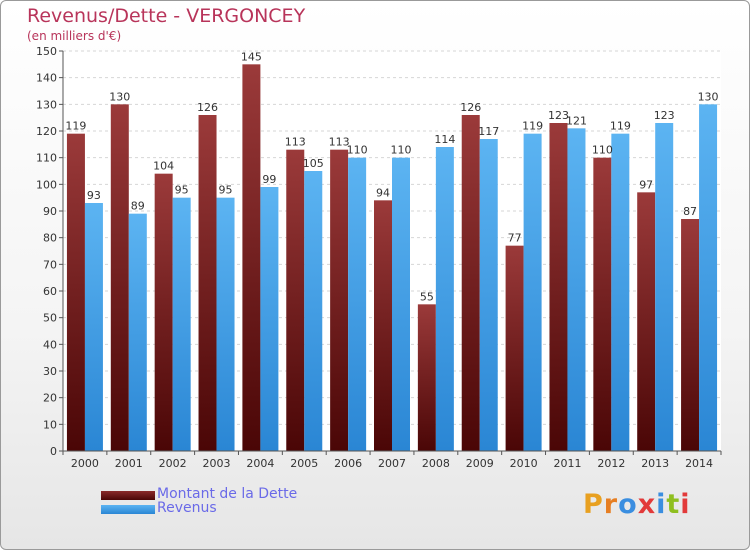 This screenshot has width=750, height=550. What do you see at coordinates (166, 16) in the screenshot?
I see `chart-title: Revenus/Dette - VERGONCEY` at bounding box center [166, 16].